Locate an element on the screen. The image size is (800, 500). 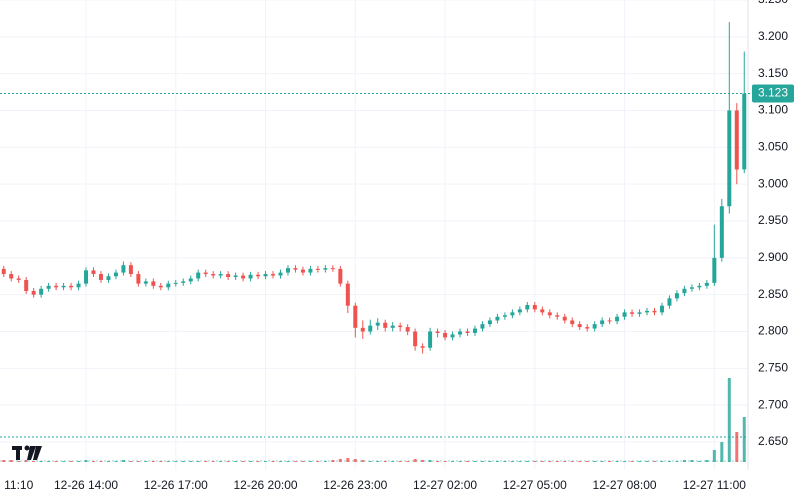
y-tick-label: 2.750 is located at coordinates (773, 368).